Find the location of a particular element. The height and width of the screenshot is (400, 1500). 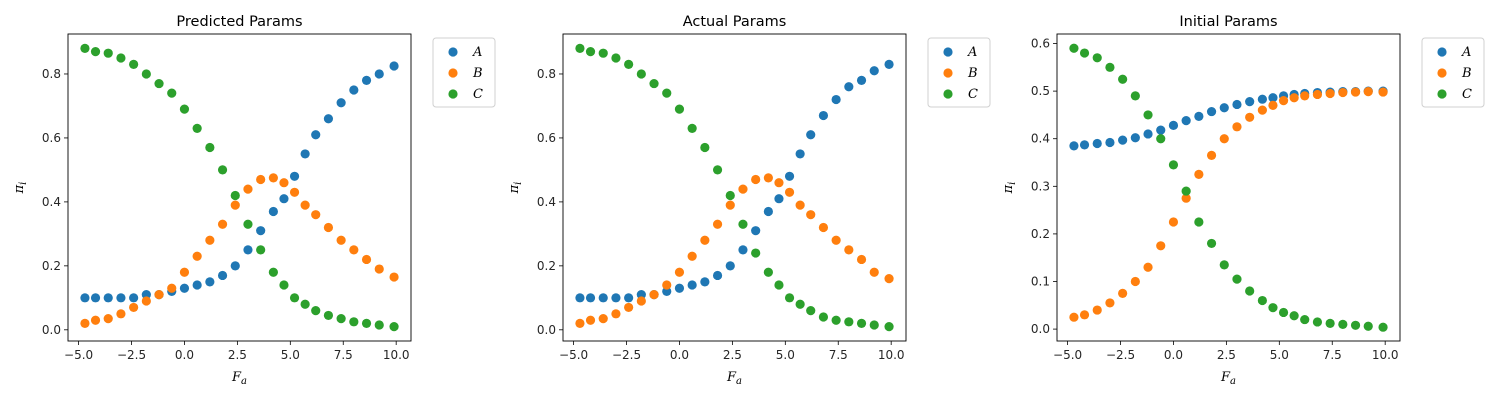

x-tick-label: 10.0 is located at coordinates (1385, 355).